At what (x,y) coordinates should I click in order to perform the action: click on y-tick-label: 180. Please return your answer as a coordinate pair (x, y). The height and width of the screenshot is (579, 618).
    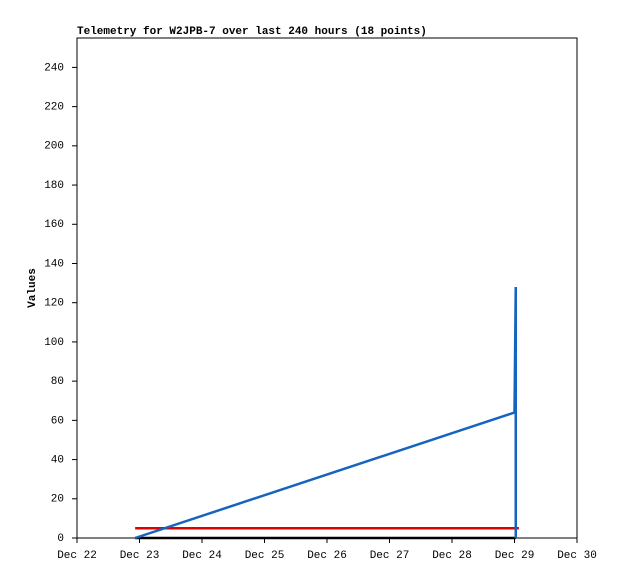
    Looking at the image, I should click on (54, 186).